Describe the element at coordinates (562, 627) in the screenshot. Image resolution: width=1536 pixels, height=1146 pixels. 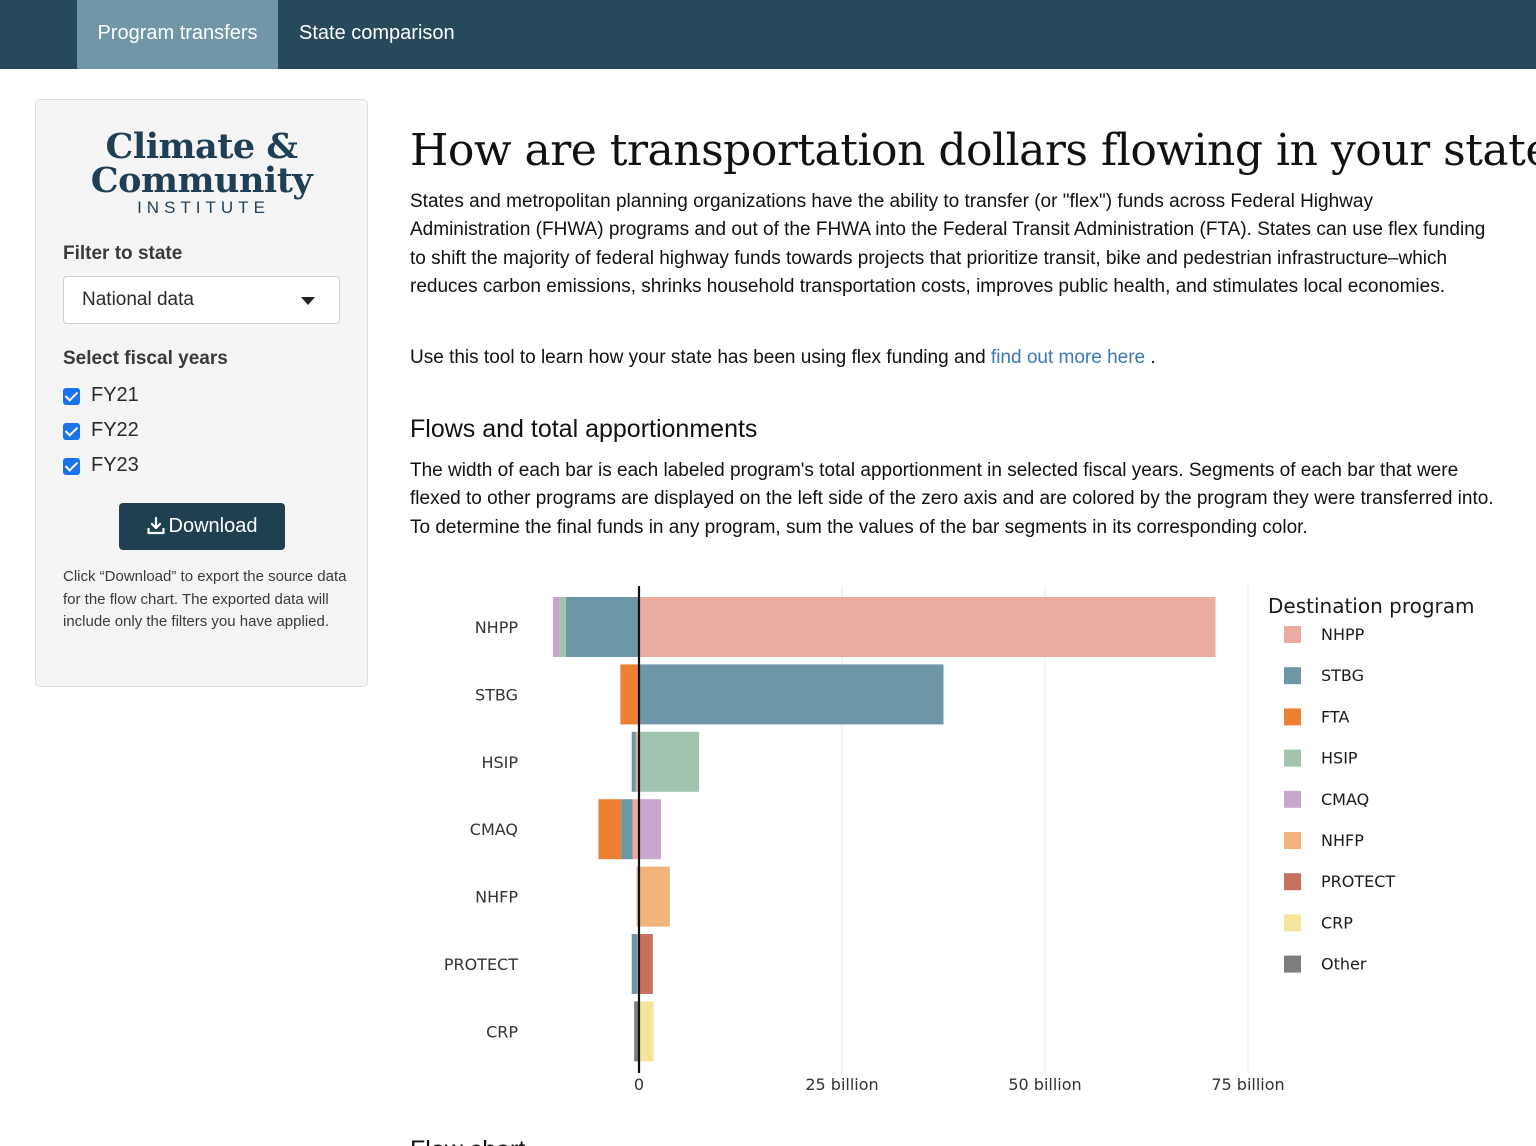
I see `bar-segment-nhpp-to-hsip` at that location.